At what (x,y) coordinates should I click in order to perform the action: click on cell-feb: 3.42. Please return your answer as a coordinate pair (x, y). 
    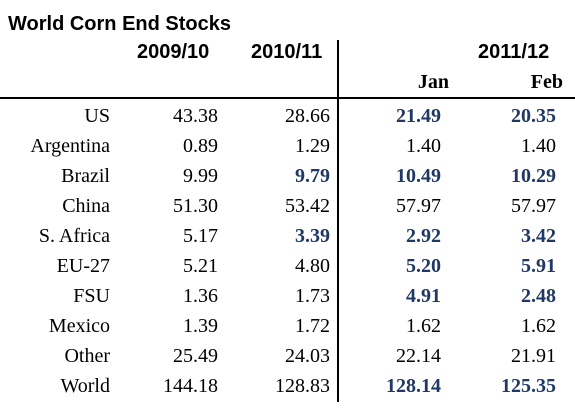
    Looking at the image, I should click on (498, 236).